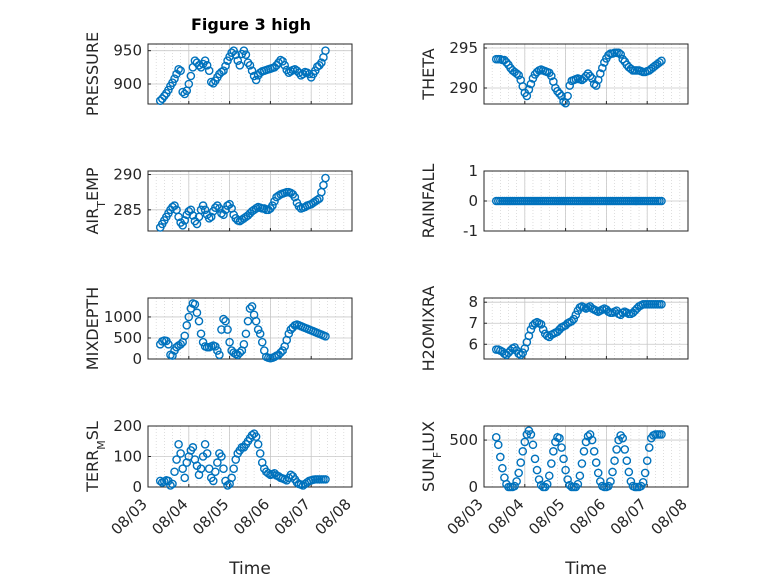  I want to click on y-axis-label: MIXDEPTH, so click(92, 328).